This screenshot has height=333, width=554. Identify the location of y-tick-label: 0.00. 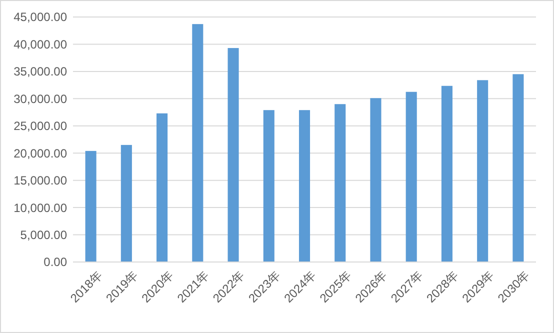
(56, 262).